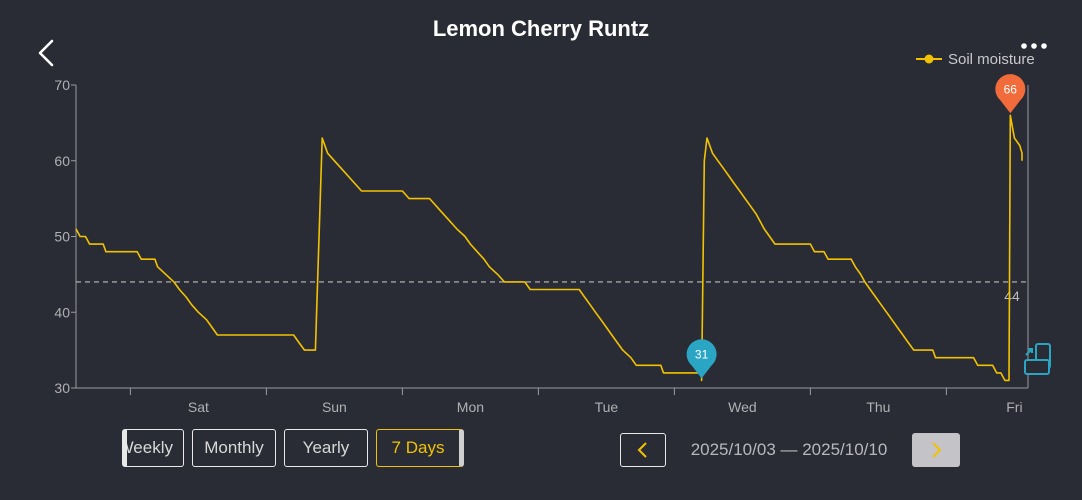  What do you see at coordinates (62, 237) in the screenshot?
I see `y-tick-label: 50` at bounding box center [62, 237].